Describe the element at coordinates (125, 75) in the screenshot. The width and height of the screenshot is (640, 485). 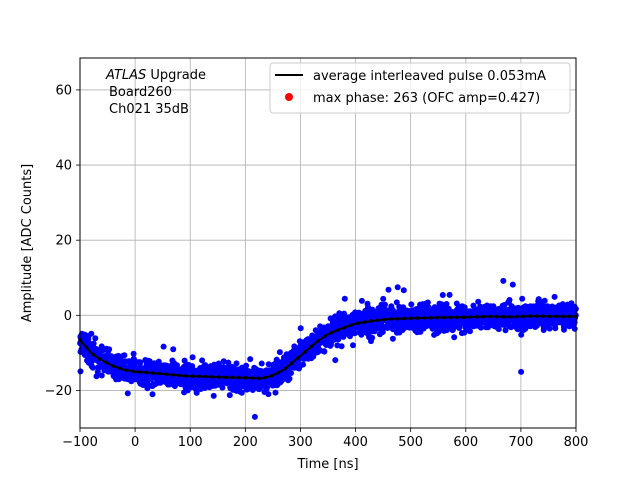
I see `annotation-atlas: ATLAS` at that location.